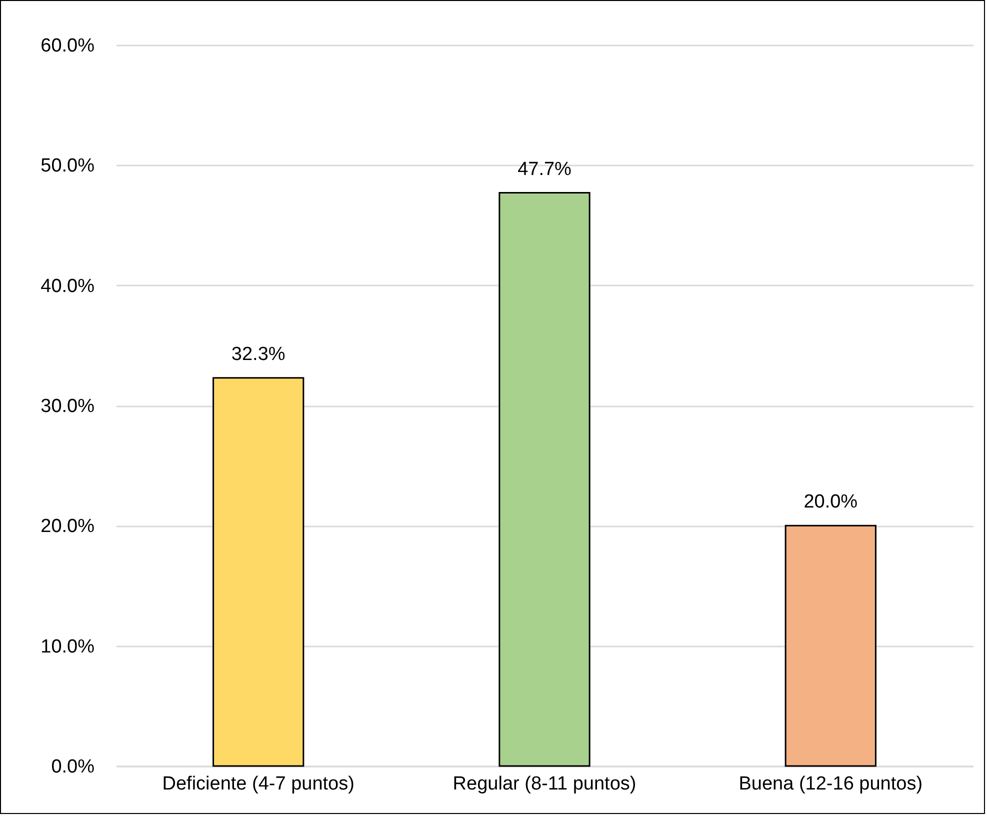  I want to click on y-tick-label: 60.0%, so click(67, 46).